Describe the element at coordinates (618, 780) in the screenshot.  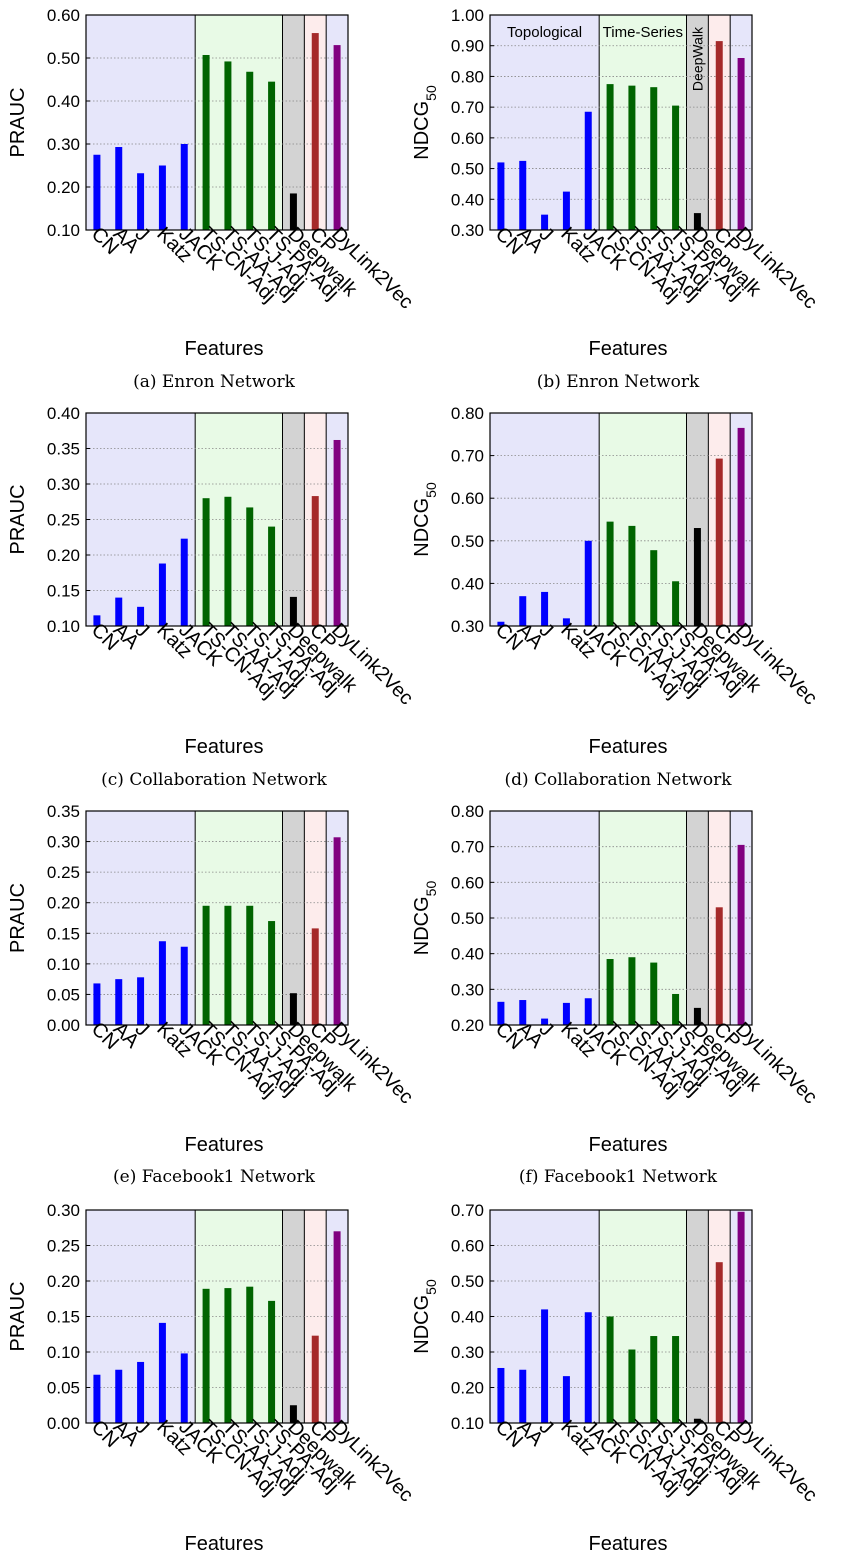
I see `panel-caption: (d) Collaboration Network` at that location.